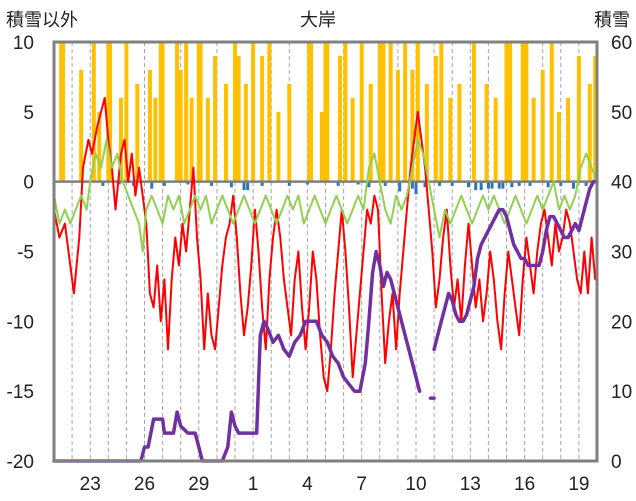 The width and height of the screenshot is (636, 501). Describe the element at coordinates (20, 322) in the screenshot. I see `y-left-tick-label: -10` at that location.